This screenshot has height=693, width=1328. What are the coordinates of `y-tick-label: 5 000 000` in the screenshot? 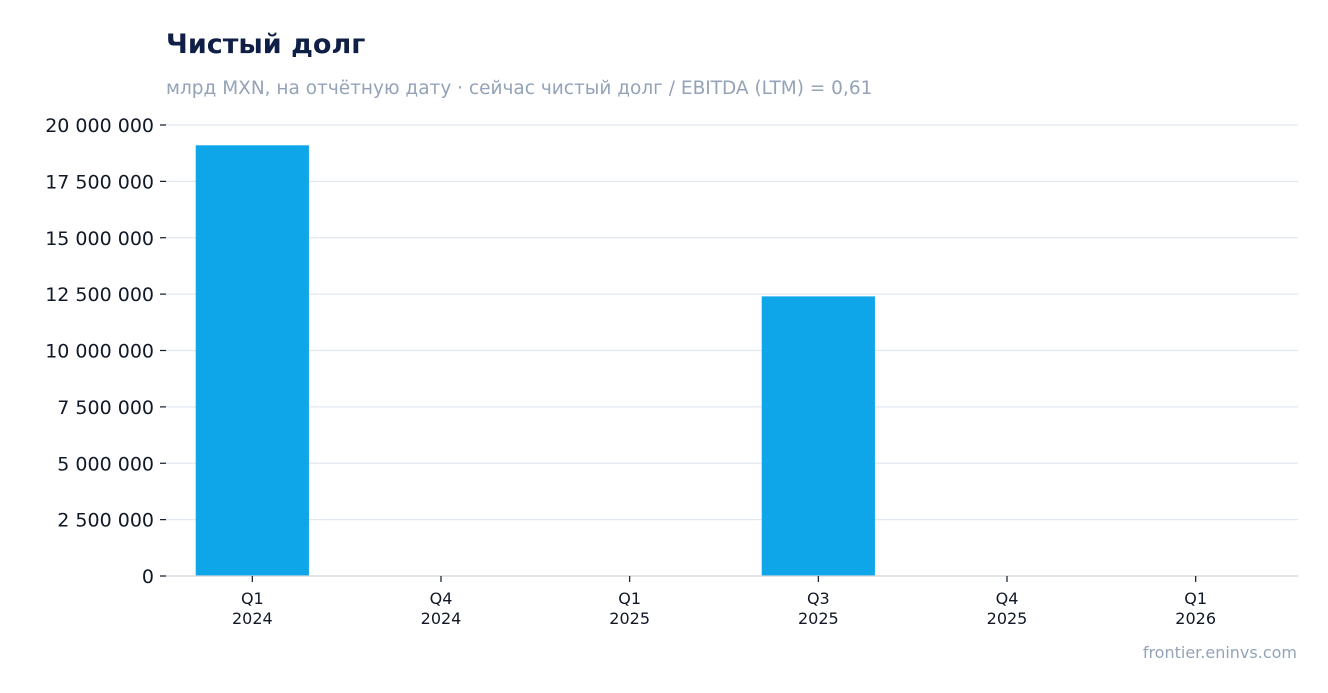 It's located at (105, 464).